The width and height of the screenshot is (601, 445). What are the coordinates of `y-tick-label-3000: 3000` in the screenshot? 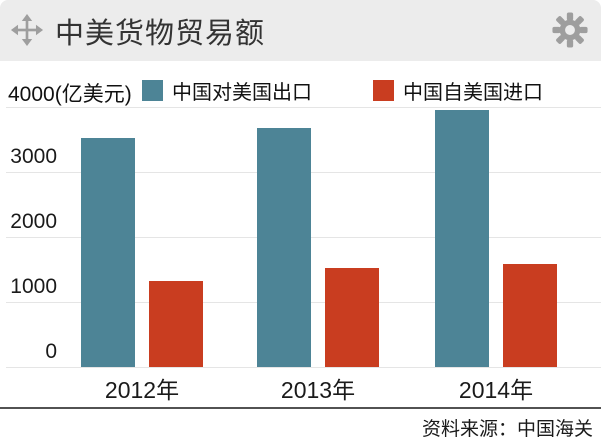 It's located at (33, 156).